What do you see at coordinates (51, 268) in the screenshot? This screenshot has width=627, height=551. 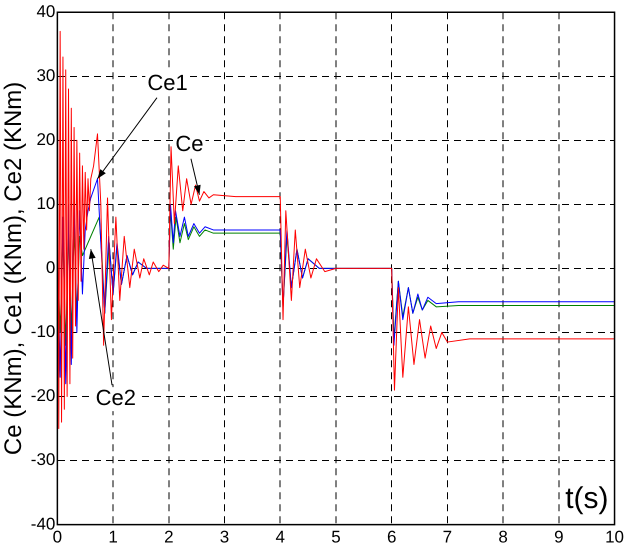 I see `y-tick-label: 0` at bounding box center [51, 268].